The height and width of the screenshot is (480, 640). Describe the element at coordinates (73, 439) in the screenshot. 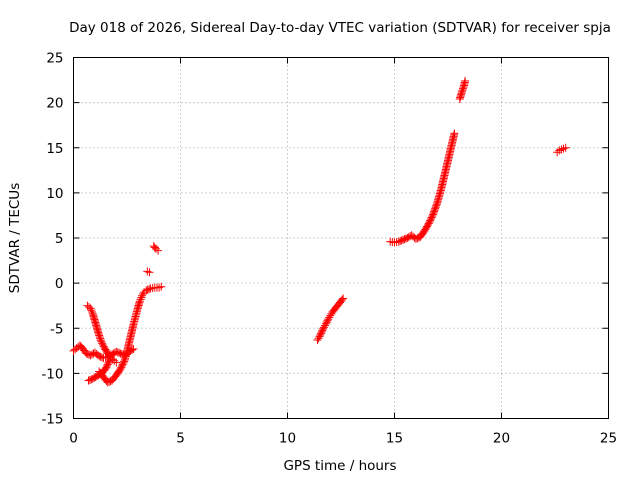

I see `x-tick-label: 0` at that location.